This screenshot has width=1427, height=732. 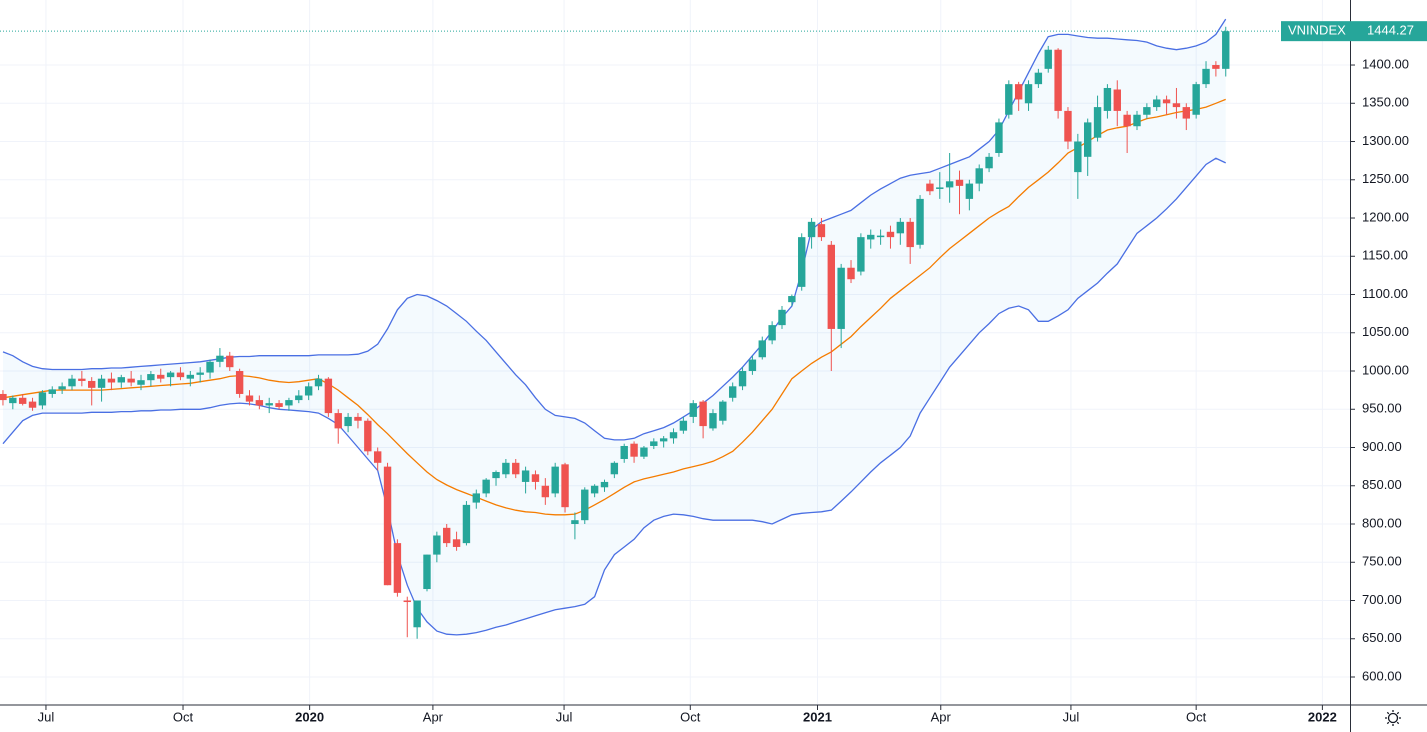 I want to click on x-tick-label: Jul, so click(x=46, y=716).